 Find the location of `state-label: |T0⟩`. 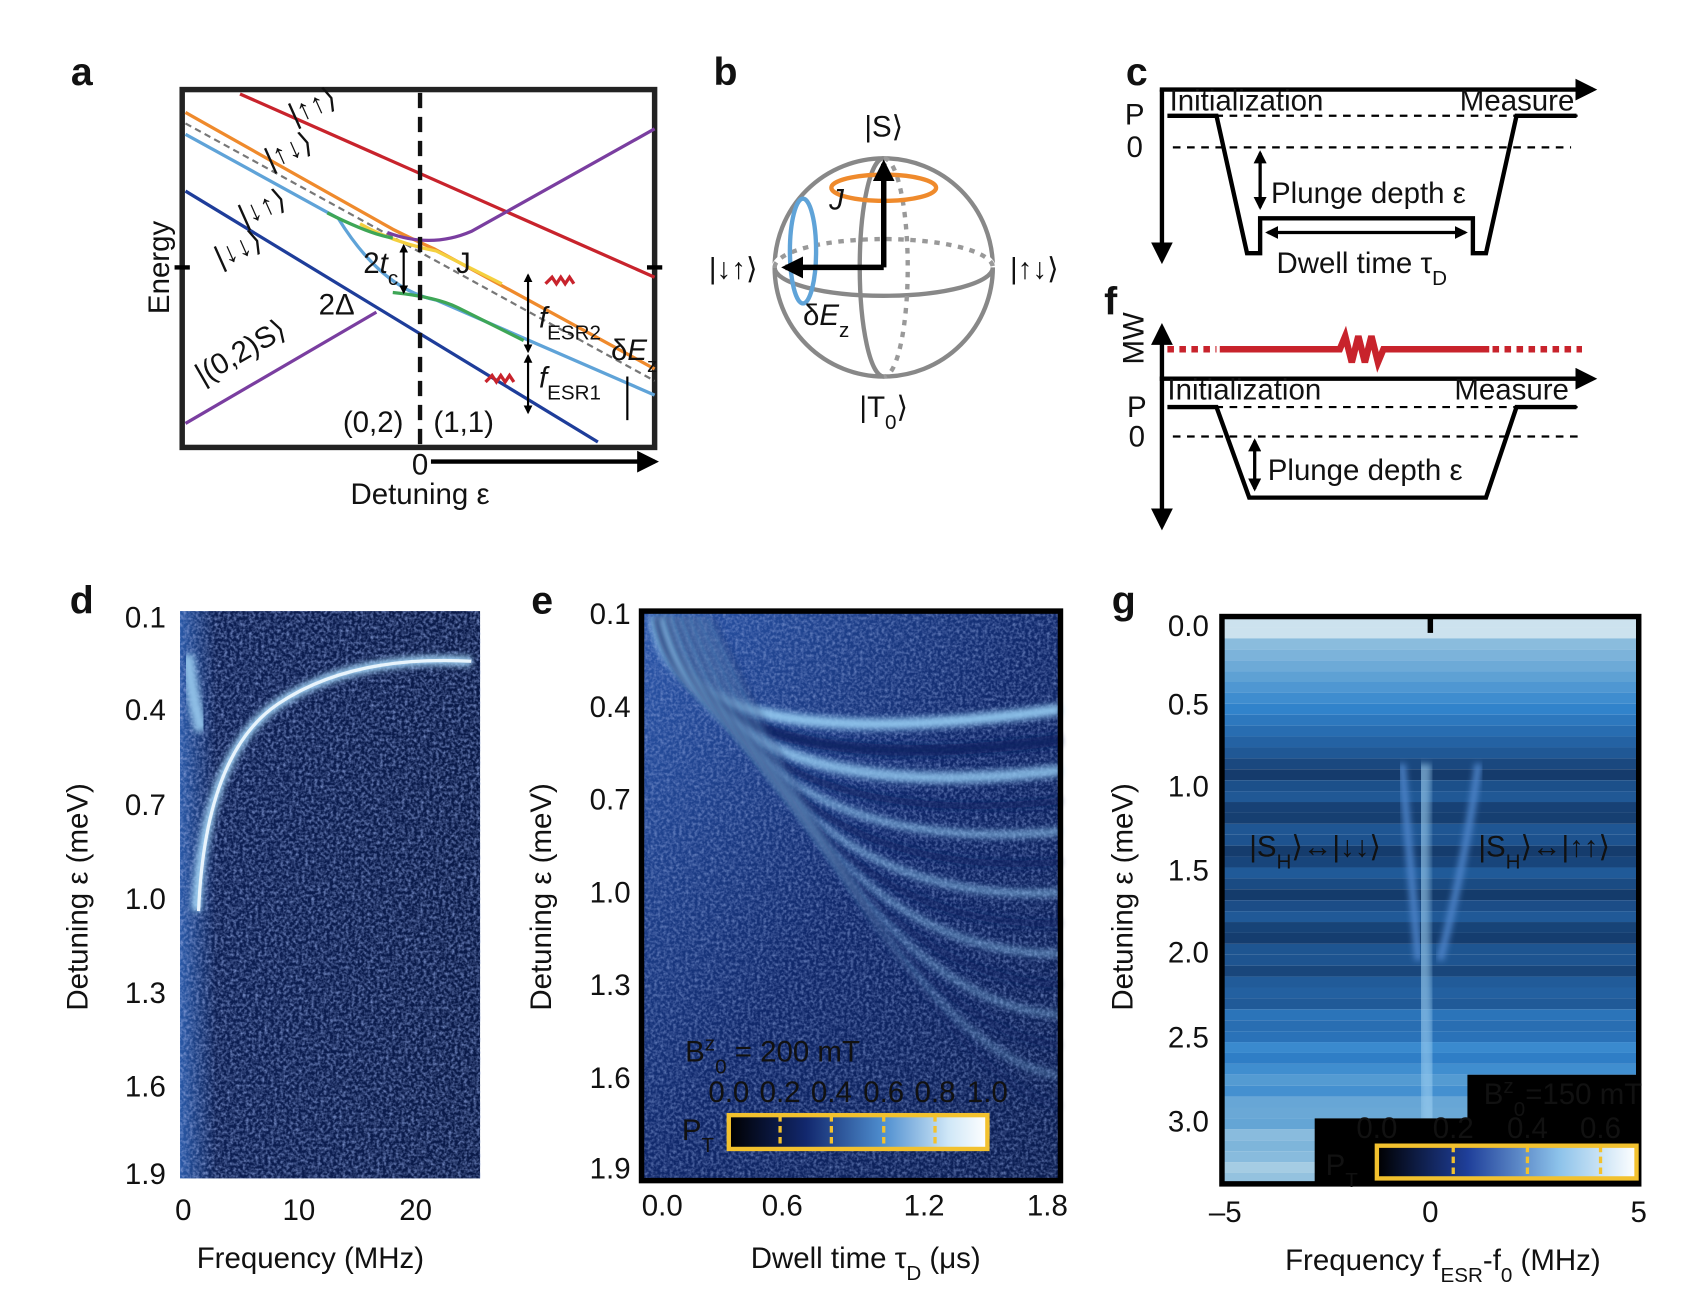

state-label: |T0⟩ is located at coordinates (883, 412).